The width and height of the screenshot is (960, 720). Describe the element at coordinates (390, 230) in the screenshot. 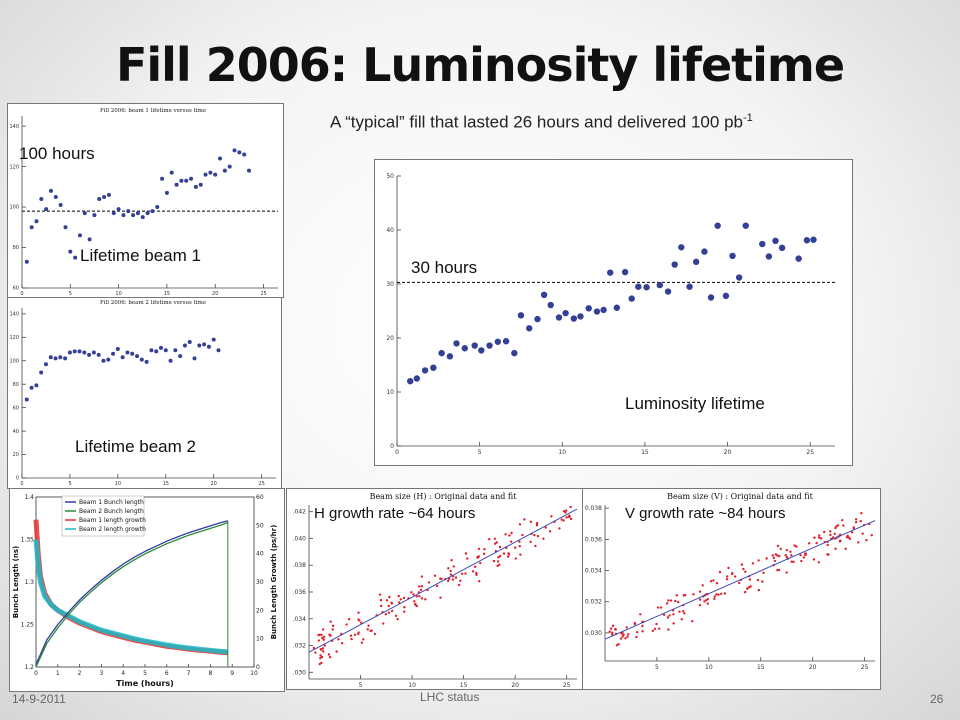

I see `y-tick-label: 40` at that location.